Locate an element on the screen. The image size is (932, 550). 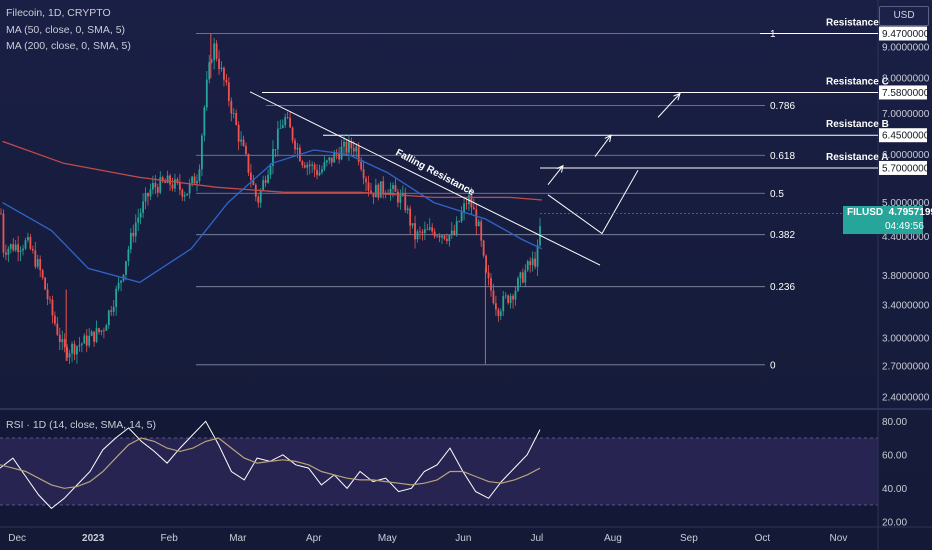
currency-button: USD is located at coordinates (904, 16).